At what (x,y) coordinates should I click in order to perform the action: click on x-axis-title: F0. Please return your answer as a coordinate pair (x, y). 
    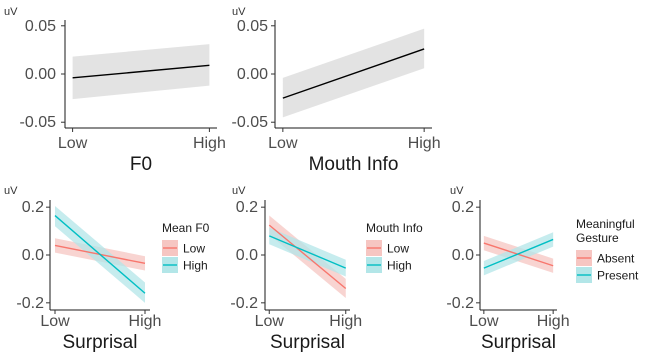
    Looking at the image, I should click on (141, 164).